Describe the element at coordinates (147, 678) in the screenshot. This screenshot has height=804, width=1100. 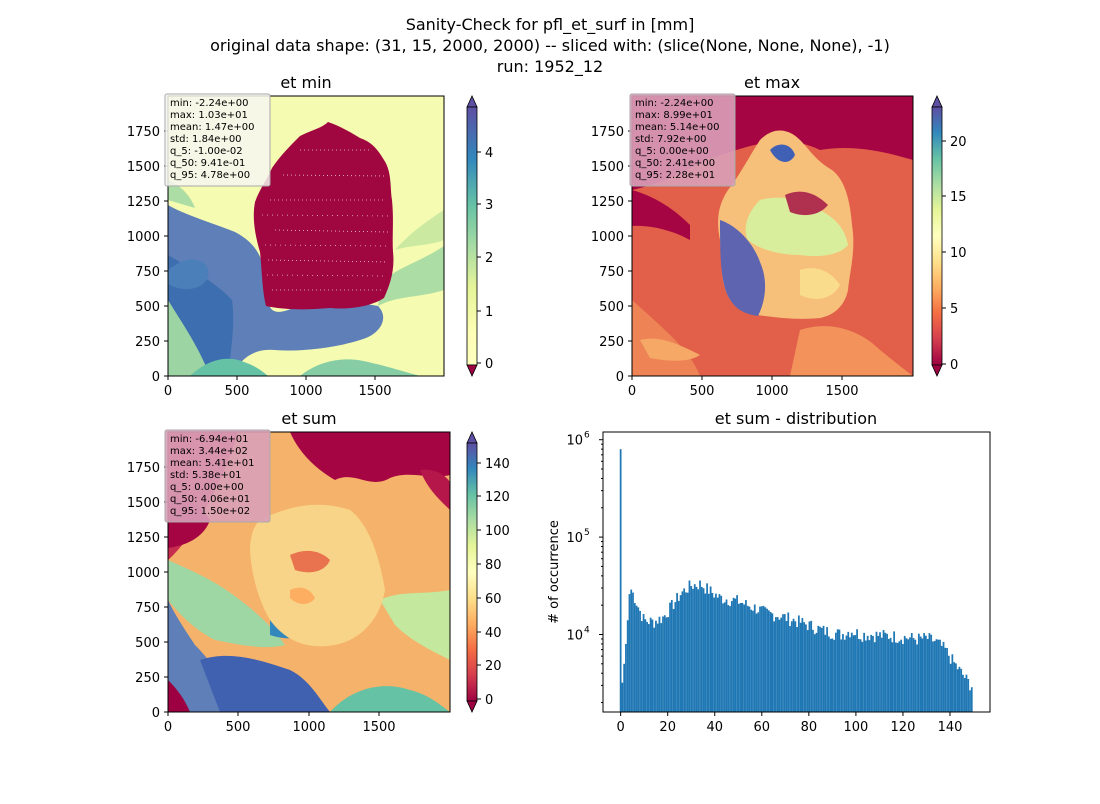
I see `y-tick-label: 250` at that location.